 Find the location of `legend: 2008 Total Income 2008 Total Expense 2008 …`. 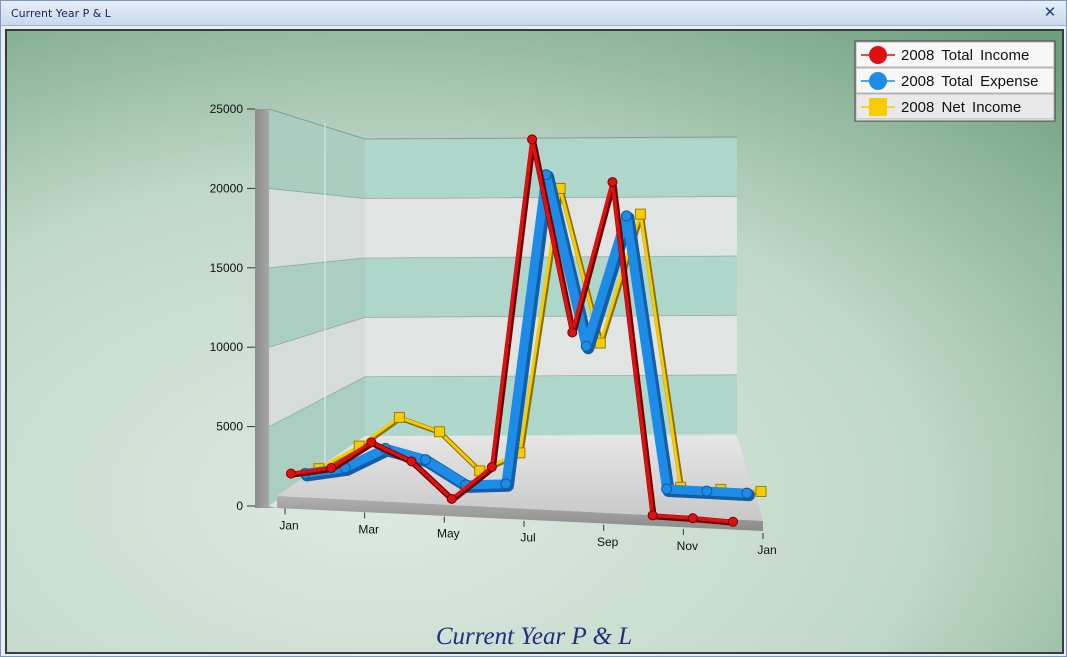

legend: 2008 Total Income 2008 Total Expense 2008 … is located at coordinates (955, 81).